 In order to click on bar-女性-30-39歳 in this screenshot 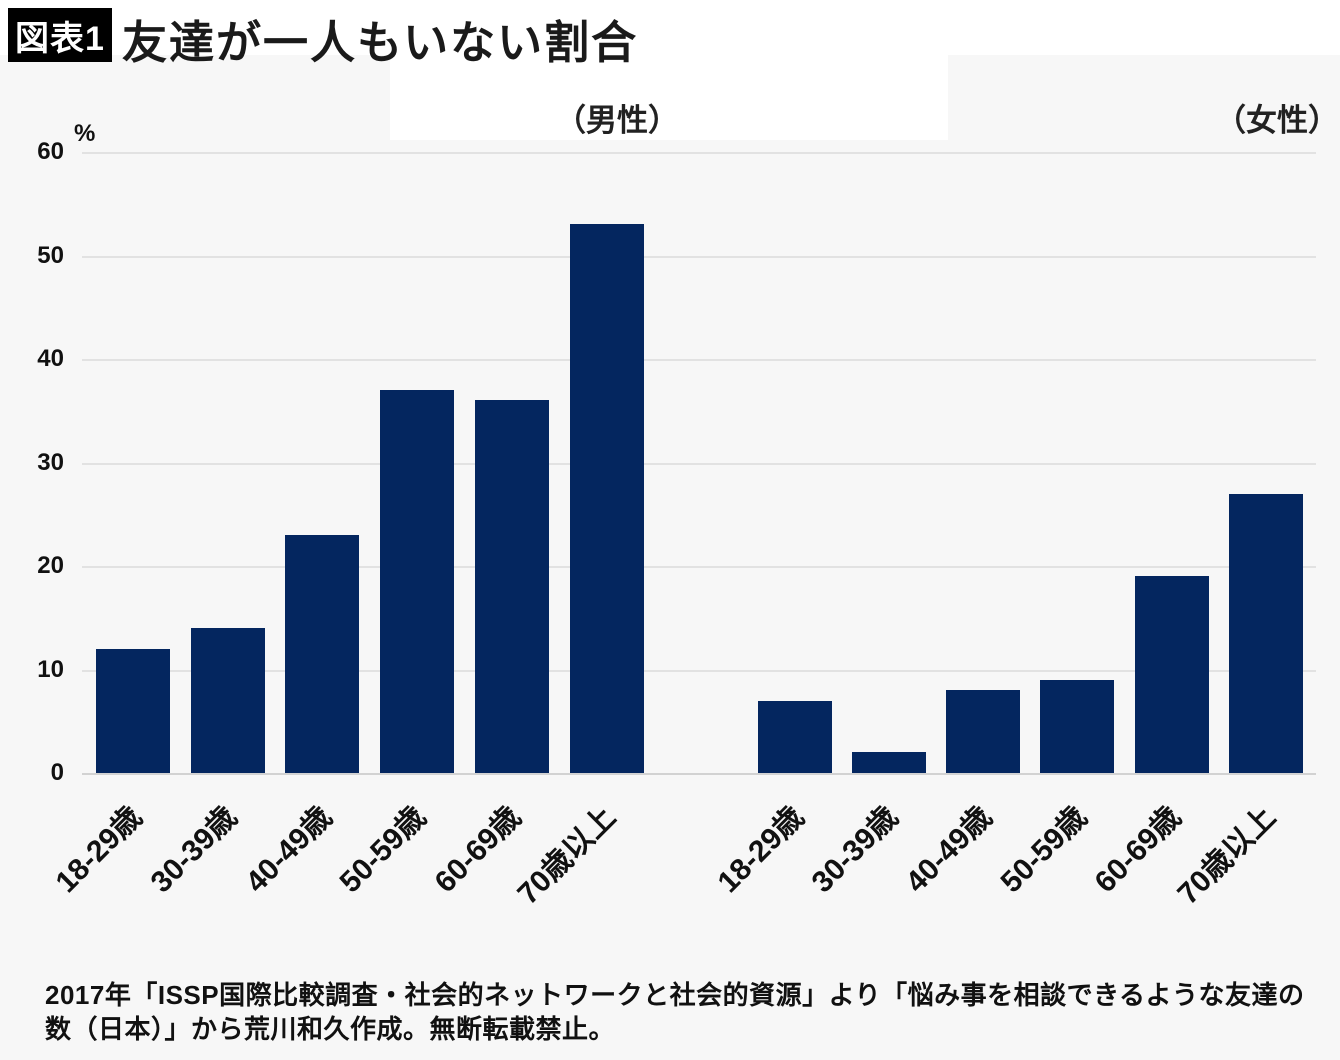, I will do `click(888, 762)`.